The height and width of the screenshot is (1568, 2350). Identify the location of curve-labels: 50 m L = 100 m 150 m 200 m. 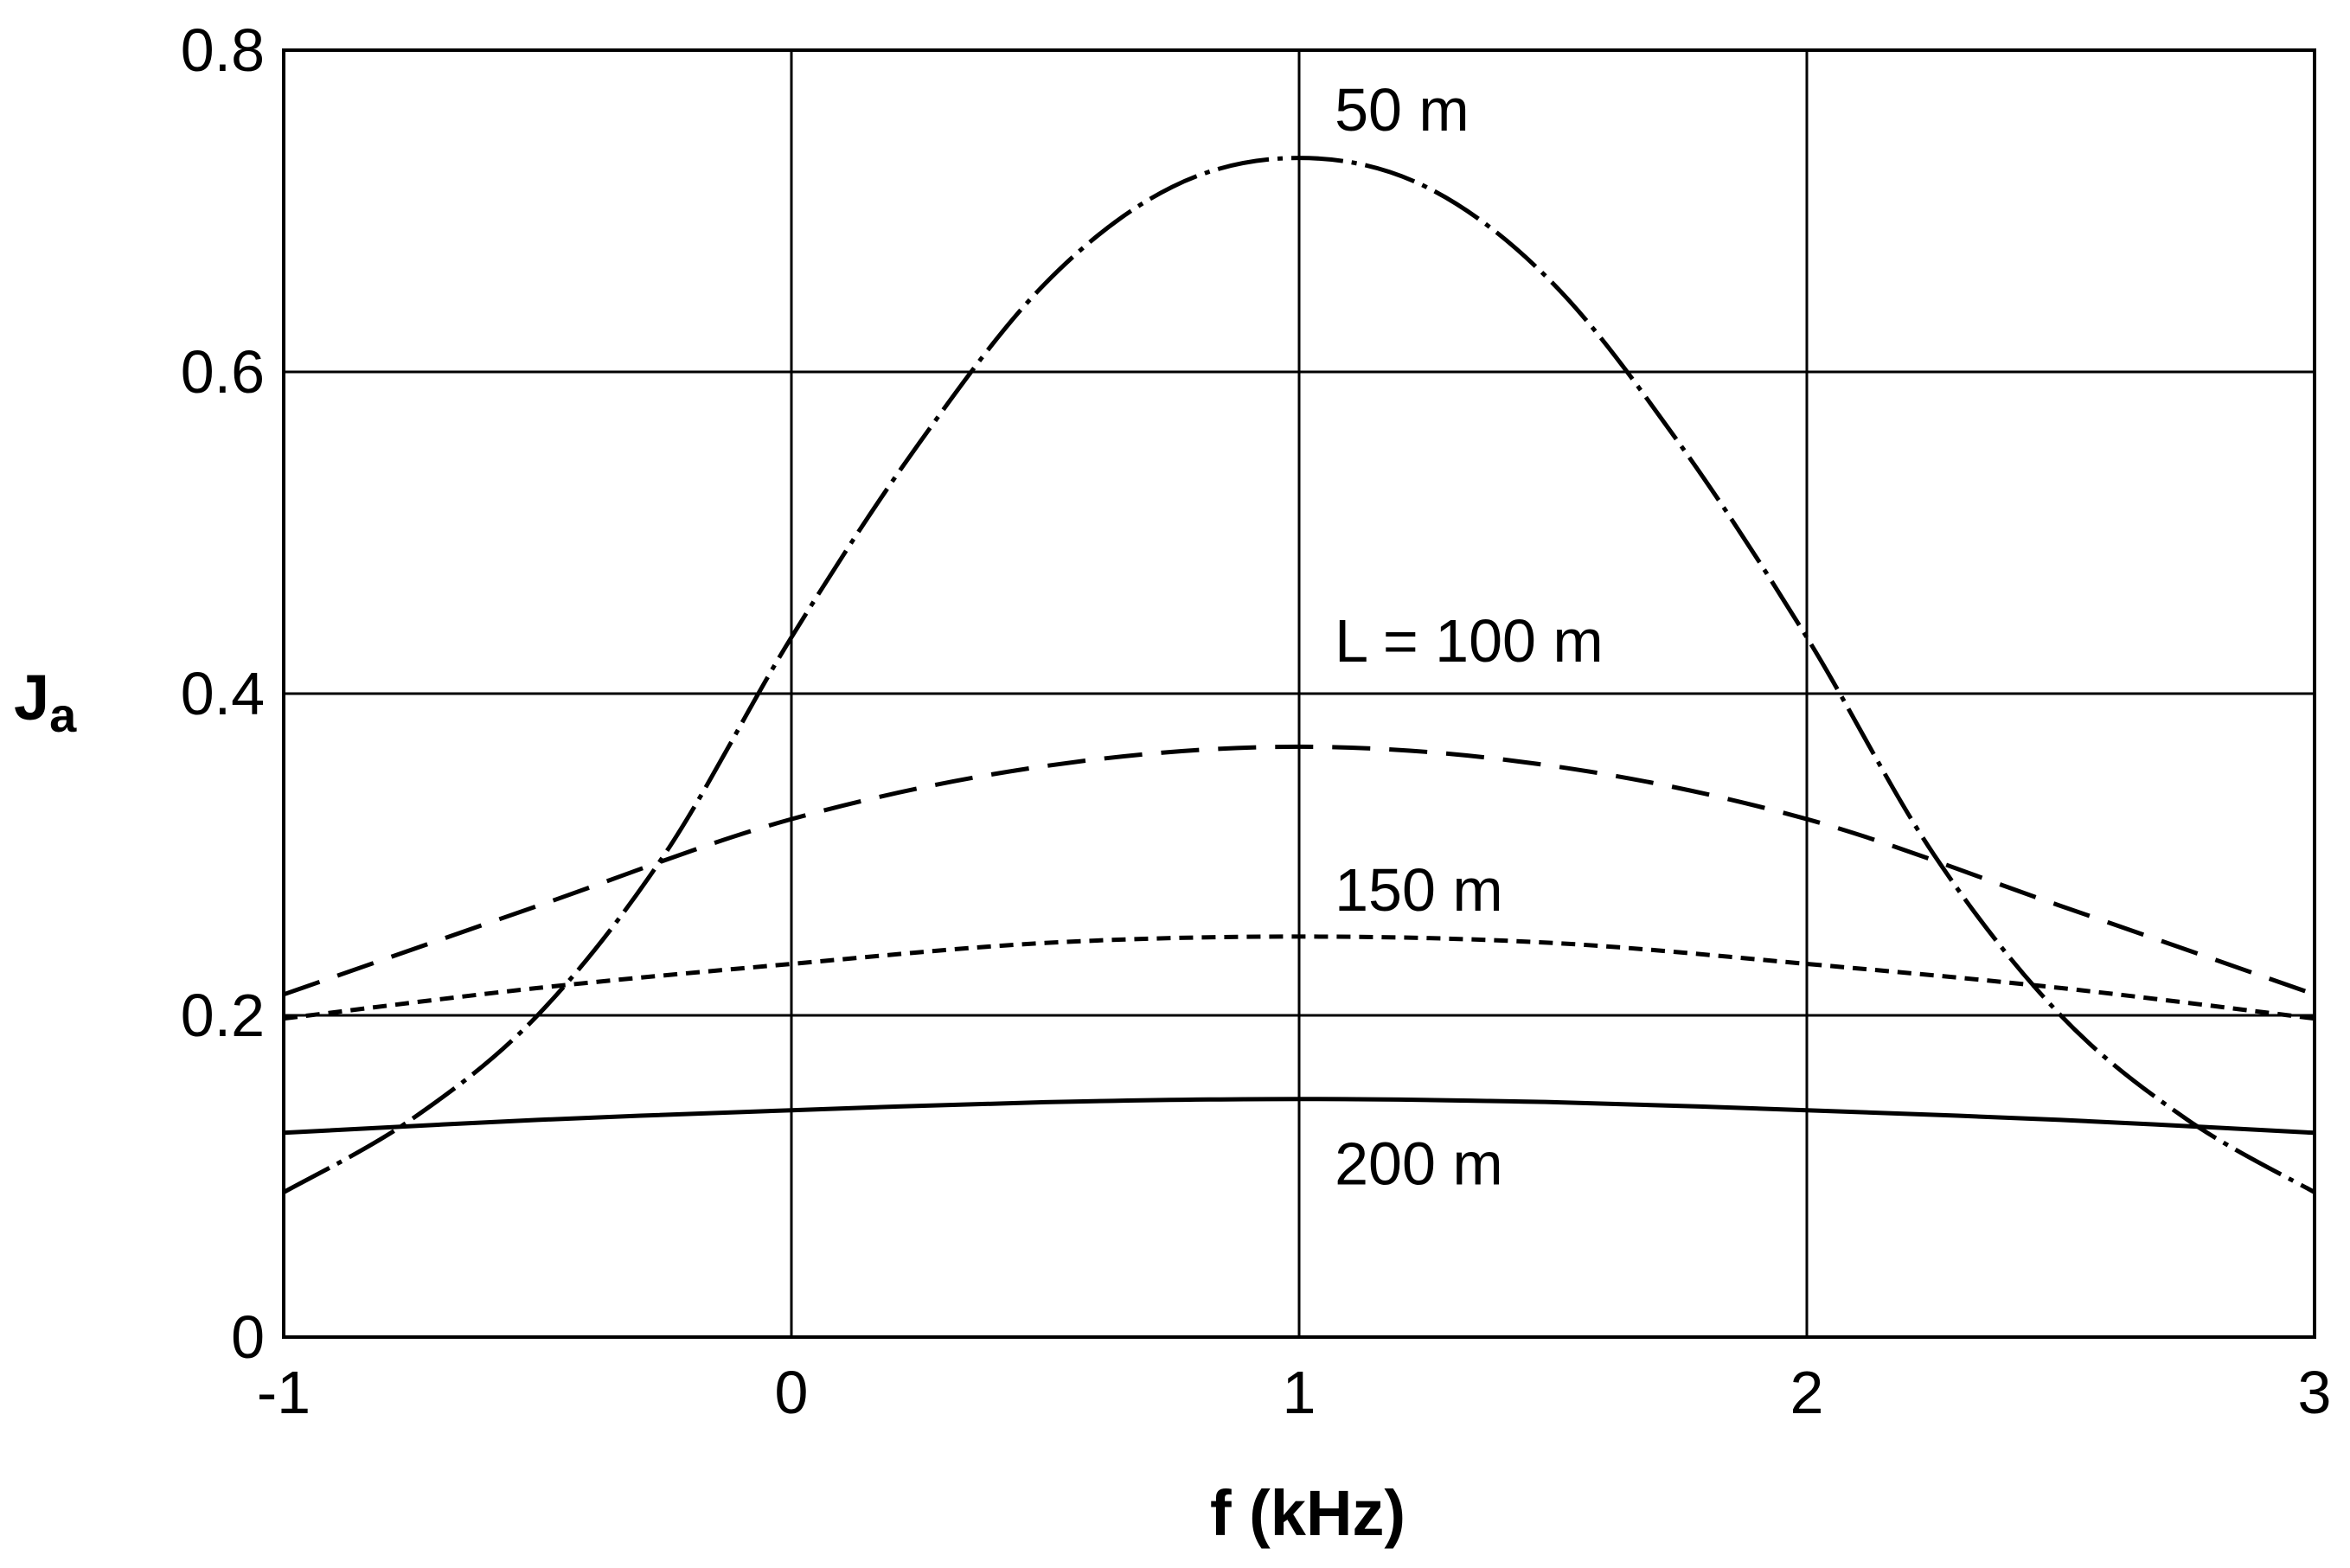
(1469, 636).